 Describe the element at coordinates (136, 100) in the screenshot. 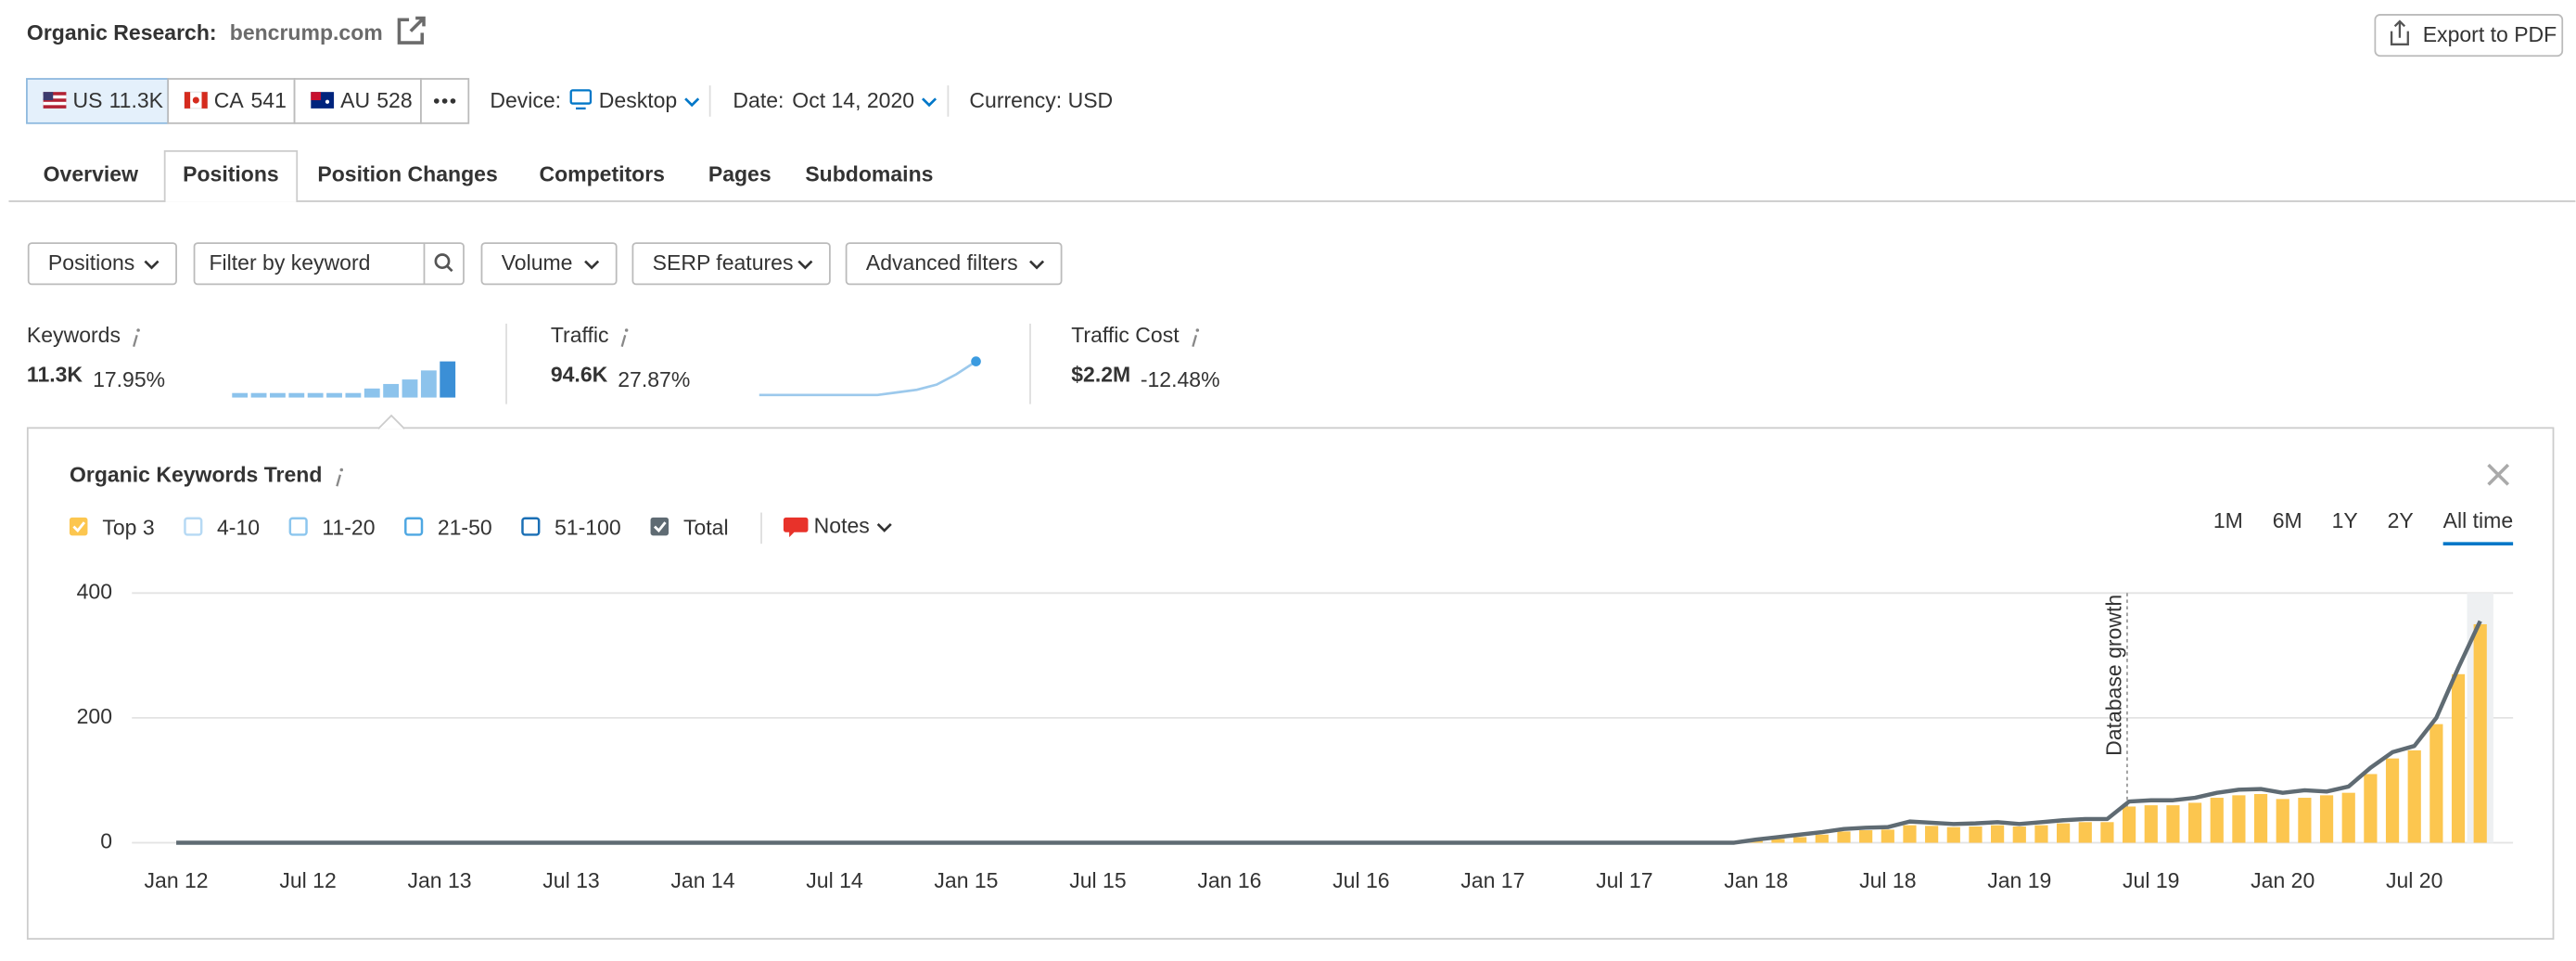

I see `database-count: 11.3K` at that location.